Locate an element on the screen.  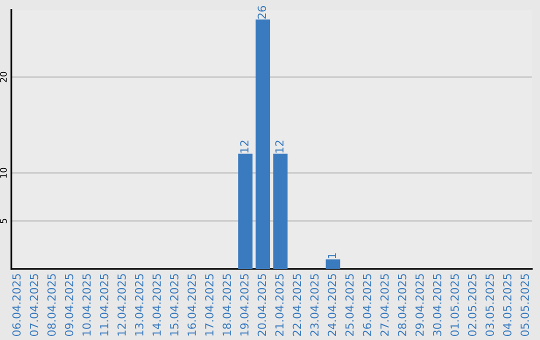
x-tick-label: 17.04.2025 is located at coordinates (209, 305).